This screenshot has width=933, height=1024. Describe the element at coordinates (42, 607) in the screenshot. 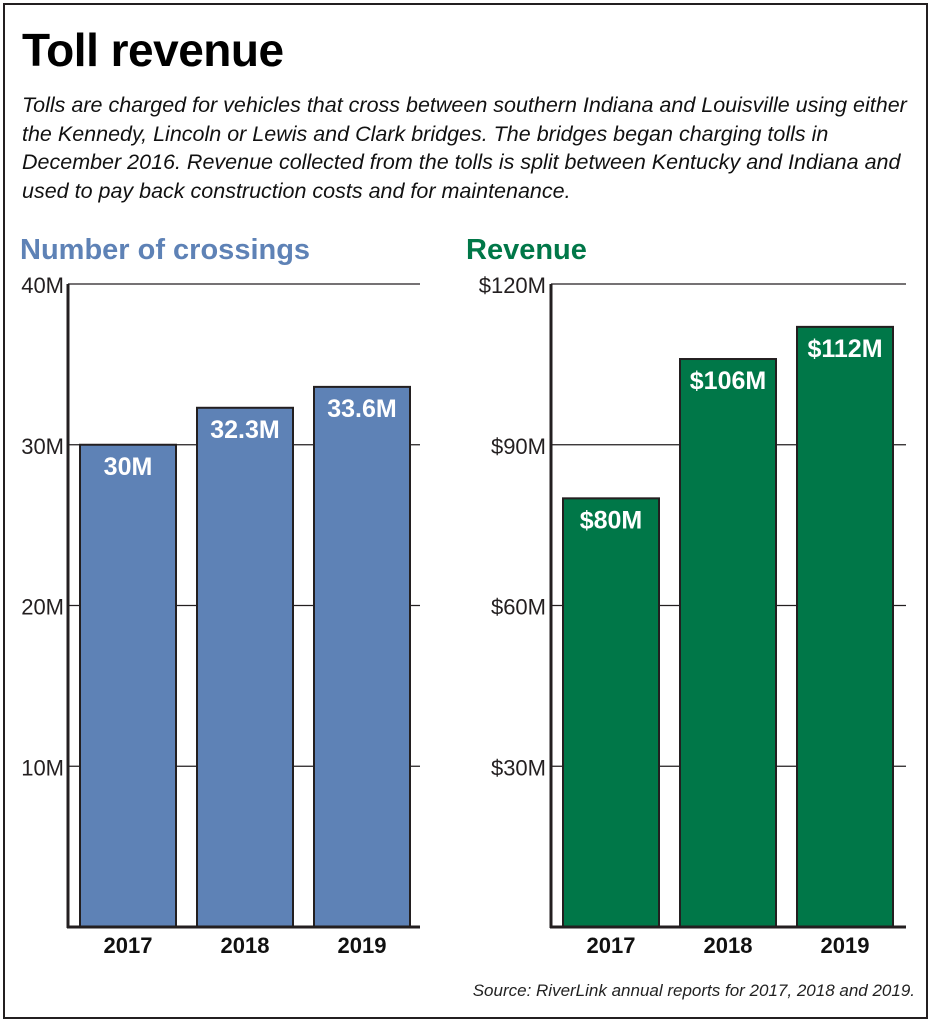

I see `crossings-ytick-label: 20M` at that location.